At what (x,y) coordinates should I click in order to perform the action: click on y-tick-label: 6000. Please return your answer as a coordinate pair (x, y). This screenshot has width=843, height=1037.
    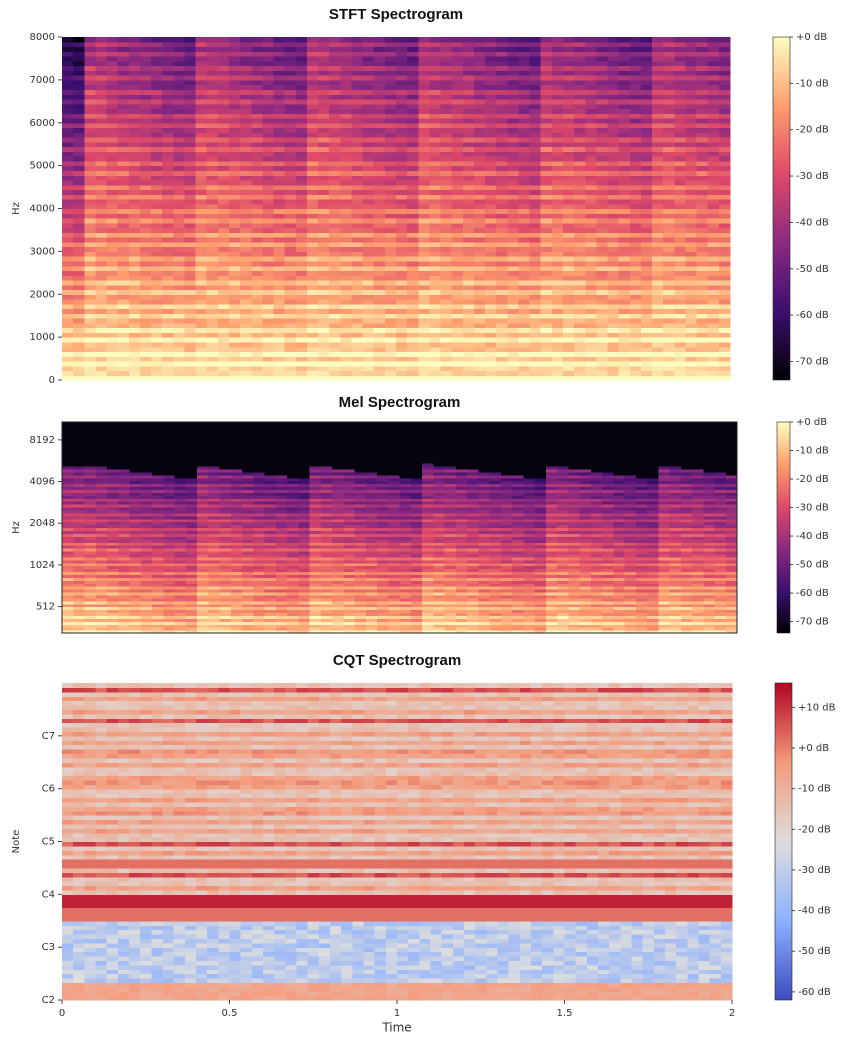
    Looking at the image, I should click on (42, 123).